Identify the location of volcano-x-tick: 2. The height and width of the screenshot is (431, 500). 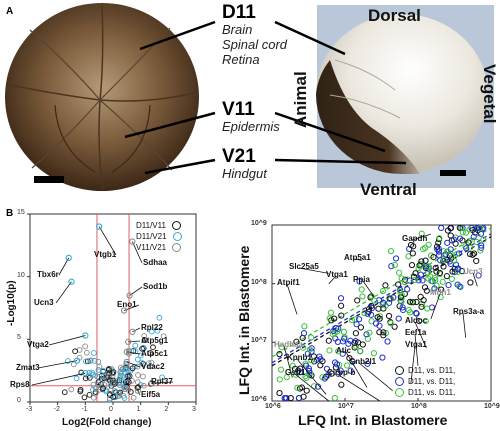
(166, 409).